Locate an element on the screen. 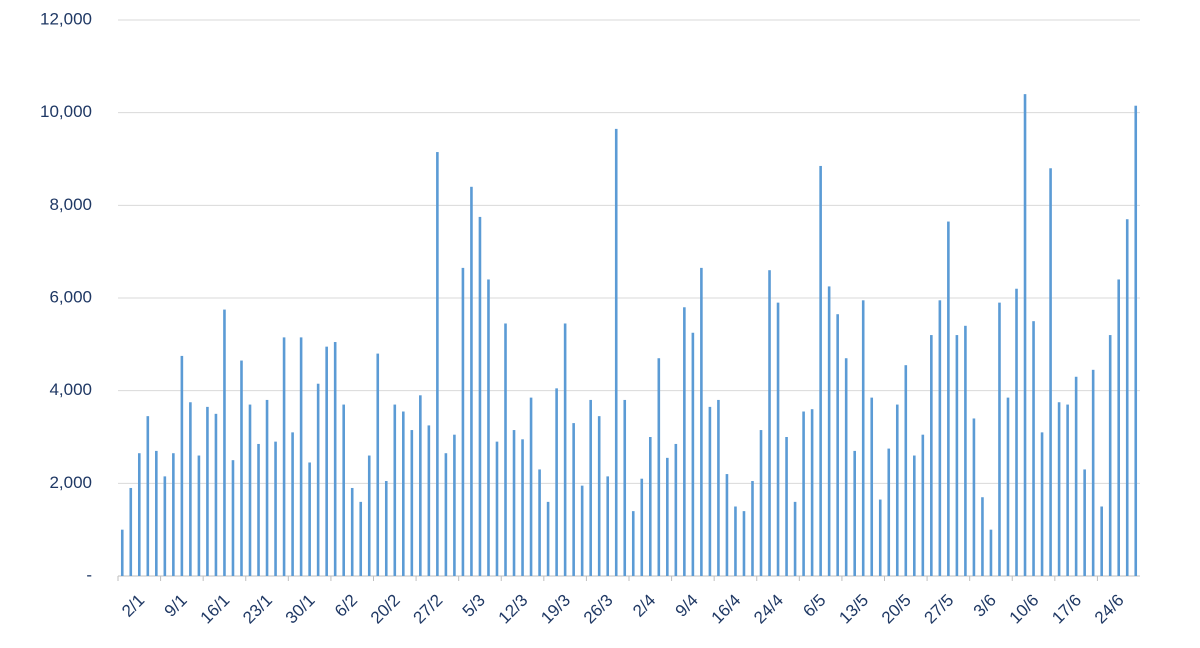 This screenshot has height=648, width=1200. x-tick-label: 13/5 is located at coordinates (853, 609).